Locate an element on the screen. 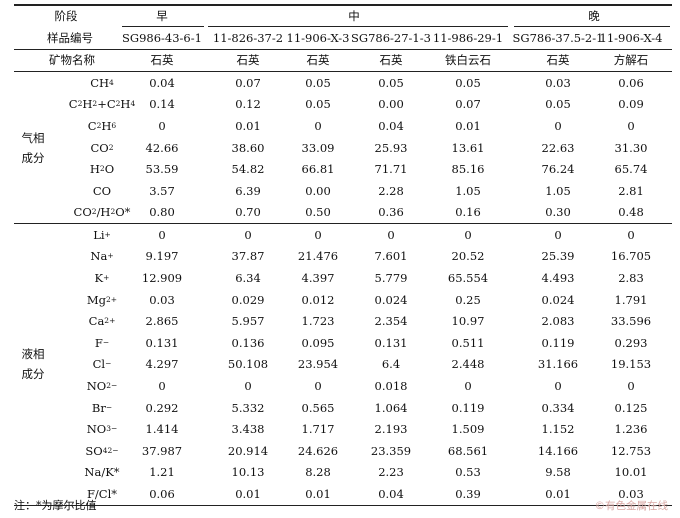 This screenshot has width=680, height=518. value-cell: 10.97 is located at coordinates (468, 321).